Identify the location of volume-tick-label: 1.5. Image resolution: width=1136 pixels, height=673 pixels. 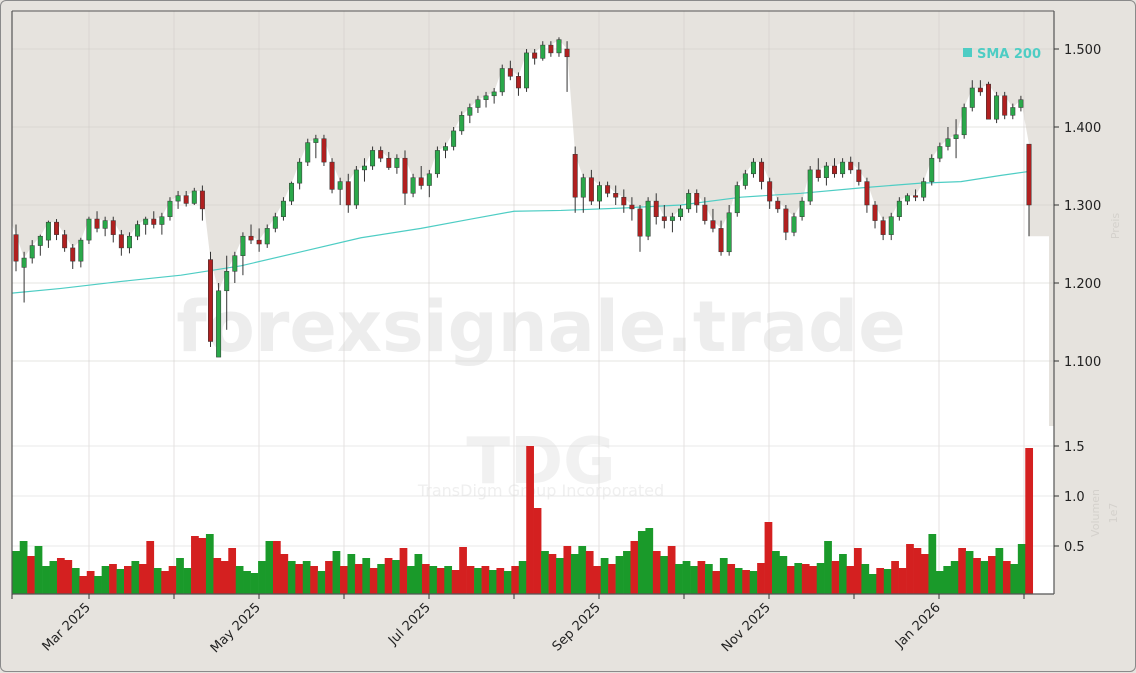
(1074, 447).